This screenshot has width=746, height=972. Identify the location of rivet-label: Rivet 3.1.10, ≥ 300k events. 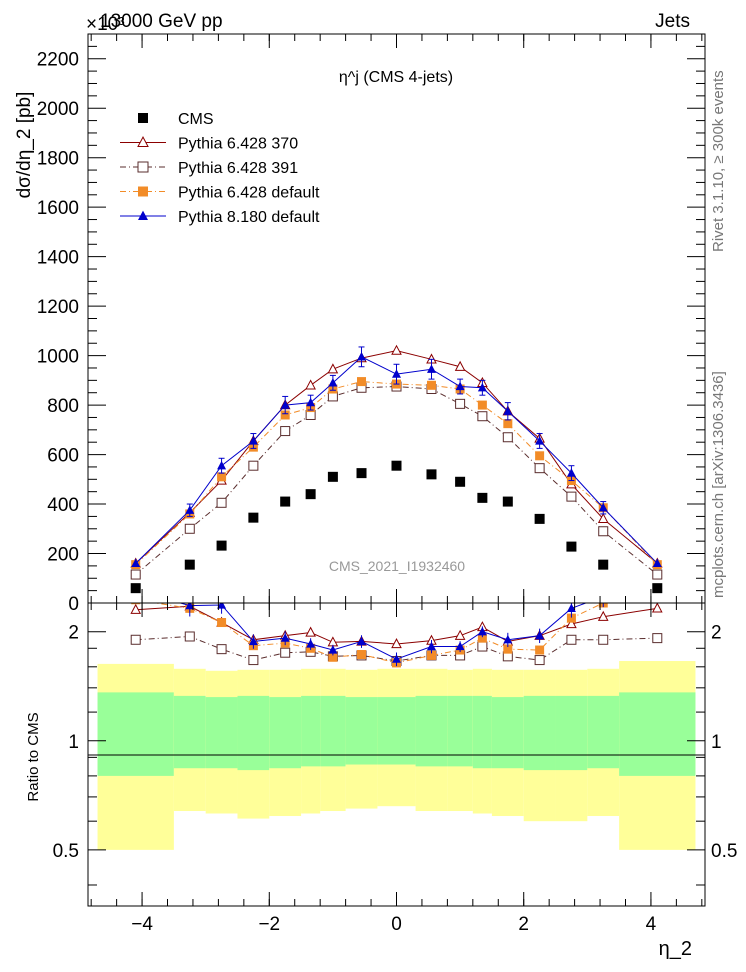
(718, 161).